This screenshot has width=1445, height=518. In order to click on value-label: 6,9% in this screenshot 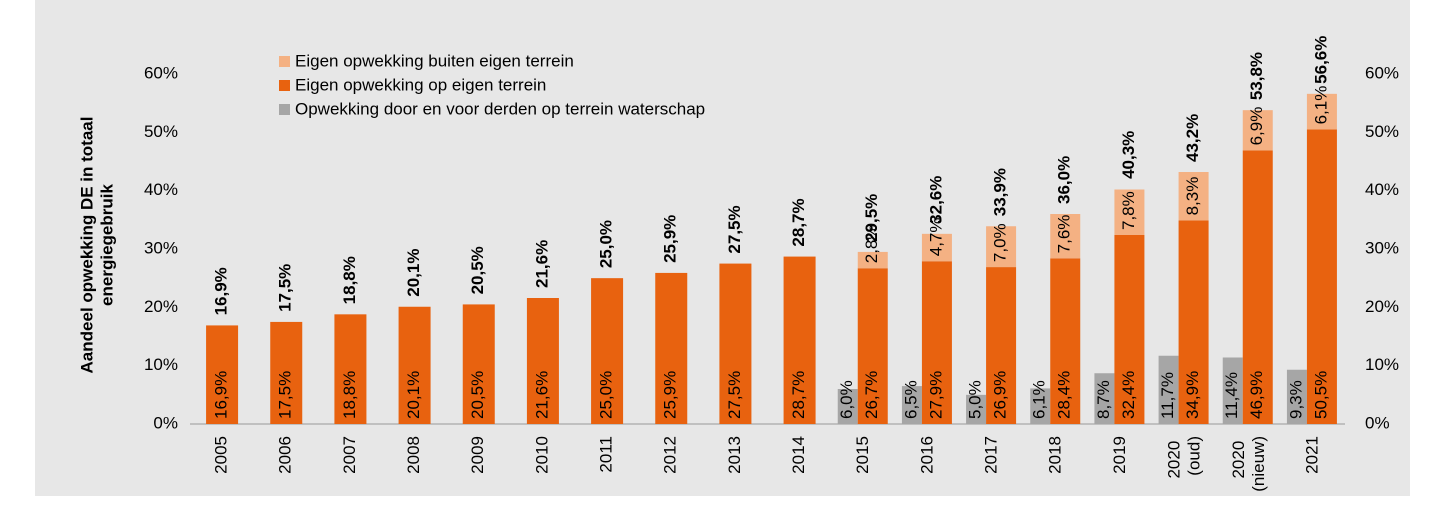, I will do `click(1256, 126)`.